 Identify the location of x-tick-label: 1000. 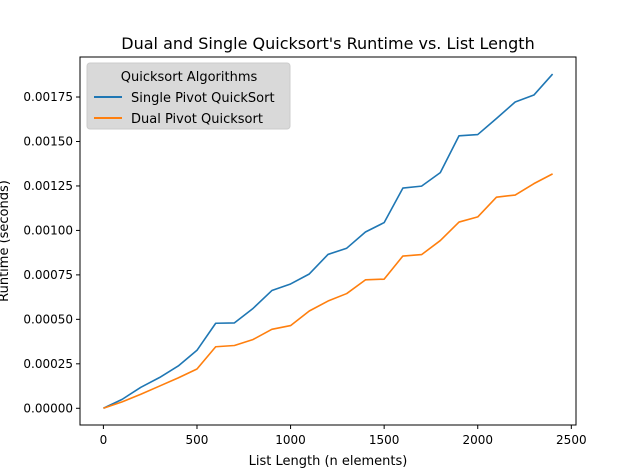
(290, 440).